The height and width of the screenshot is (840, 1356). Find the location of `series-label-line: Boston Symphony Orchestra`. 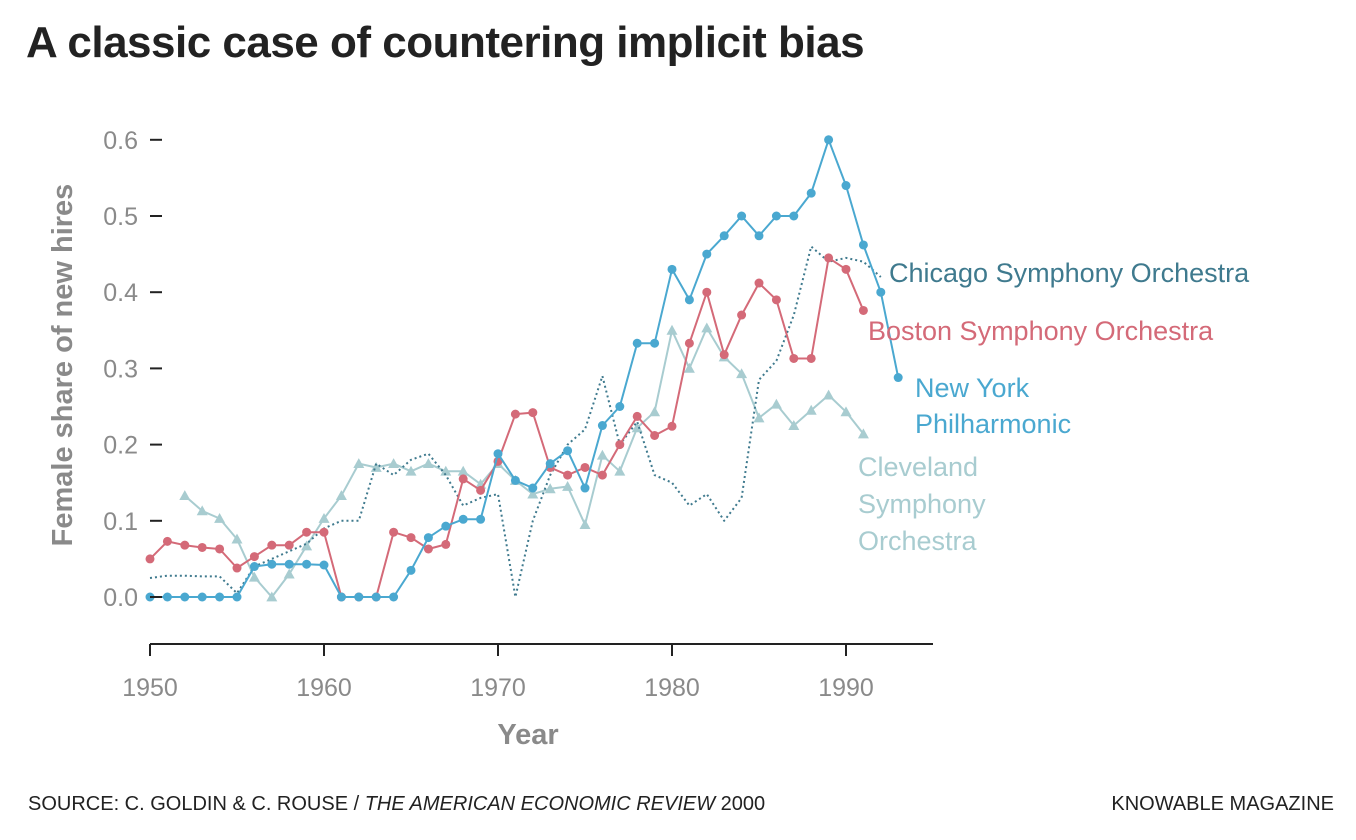

series-label-line: Boston Symphony Orchestra is located at coordinates (1041, 331).